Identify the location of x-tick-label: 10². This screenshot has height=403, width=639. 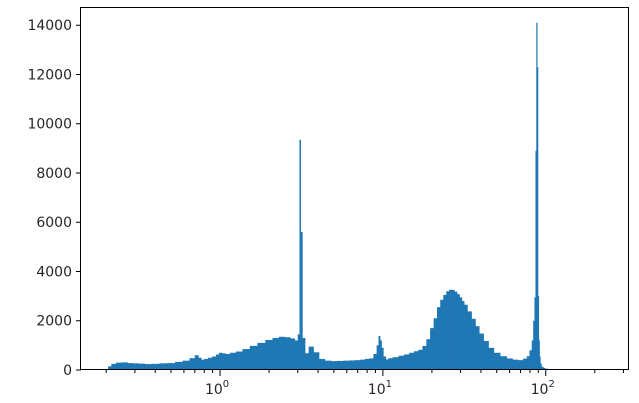
(543, 388).